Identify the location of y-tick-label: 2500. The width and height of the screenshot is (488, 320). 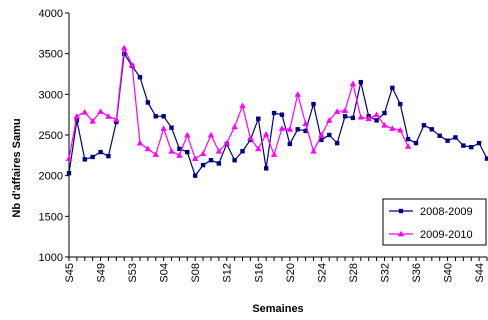
(51, 136).